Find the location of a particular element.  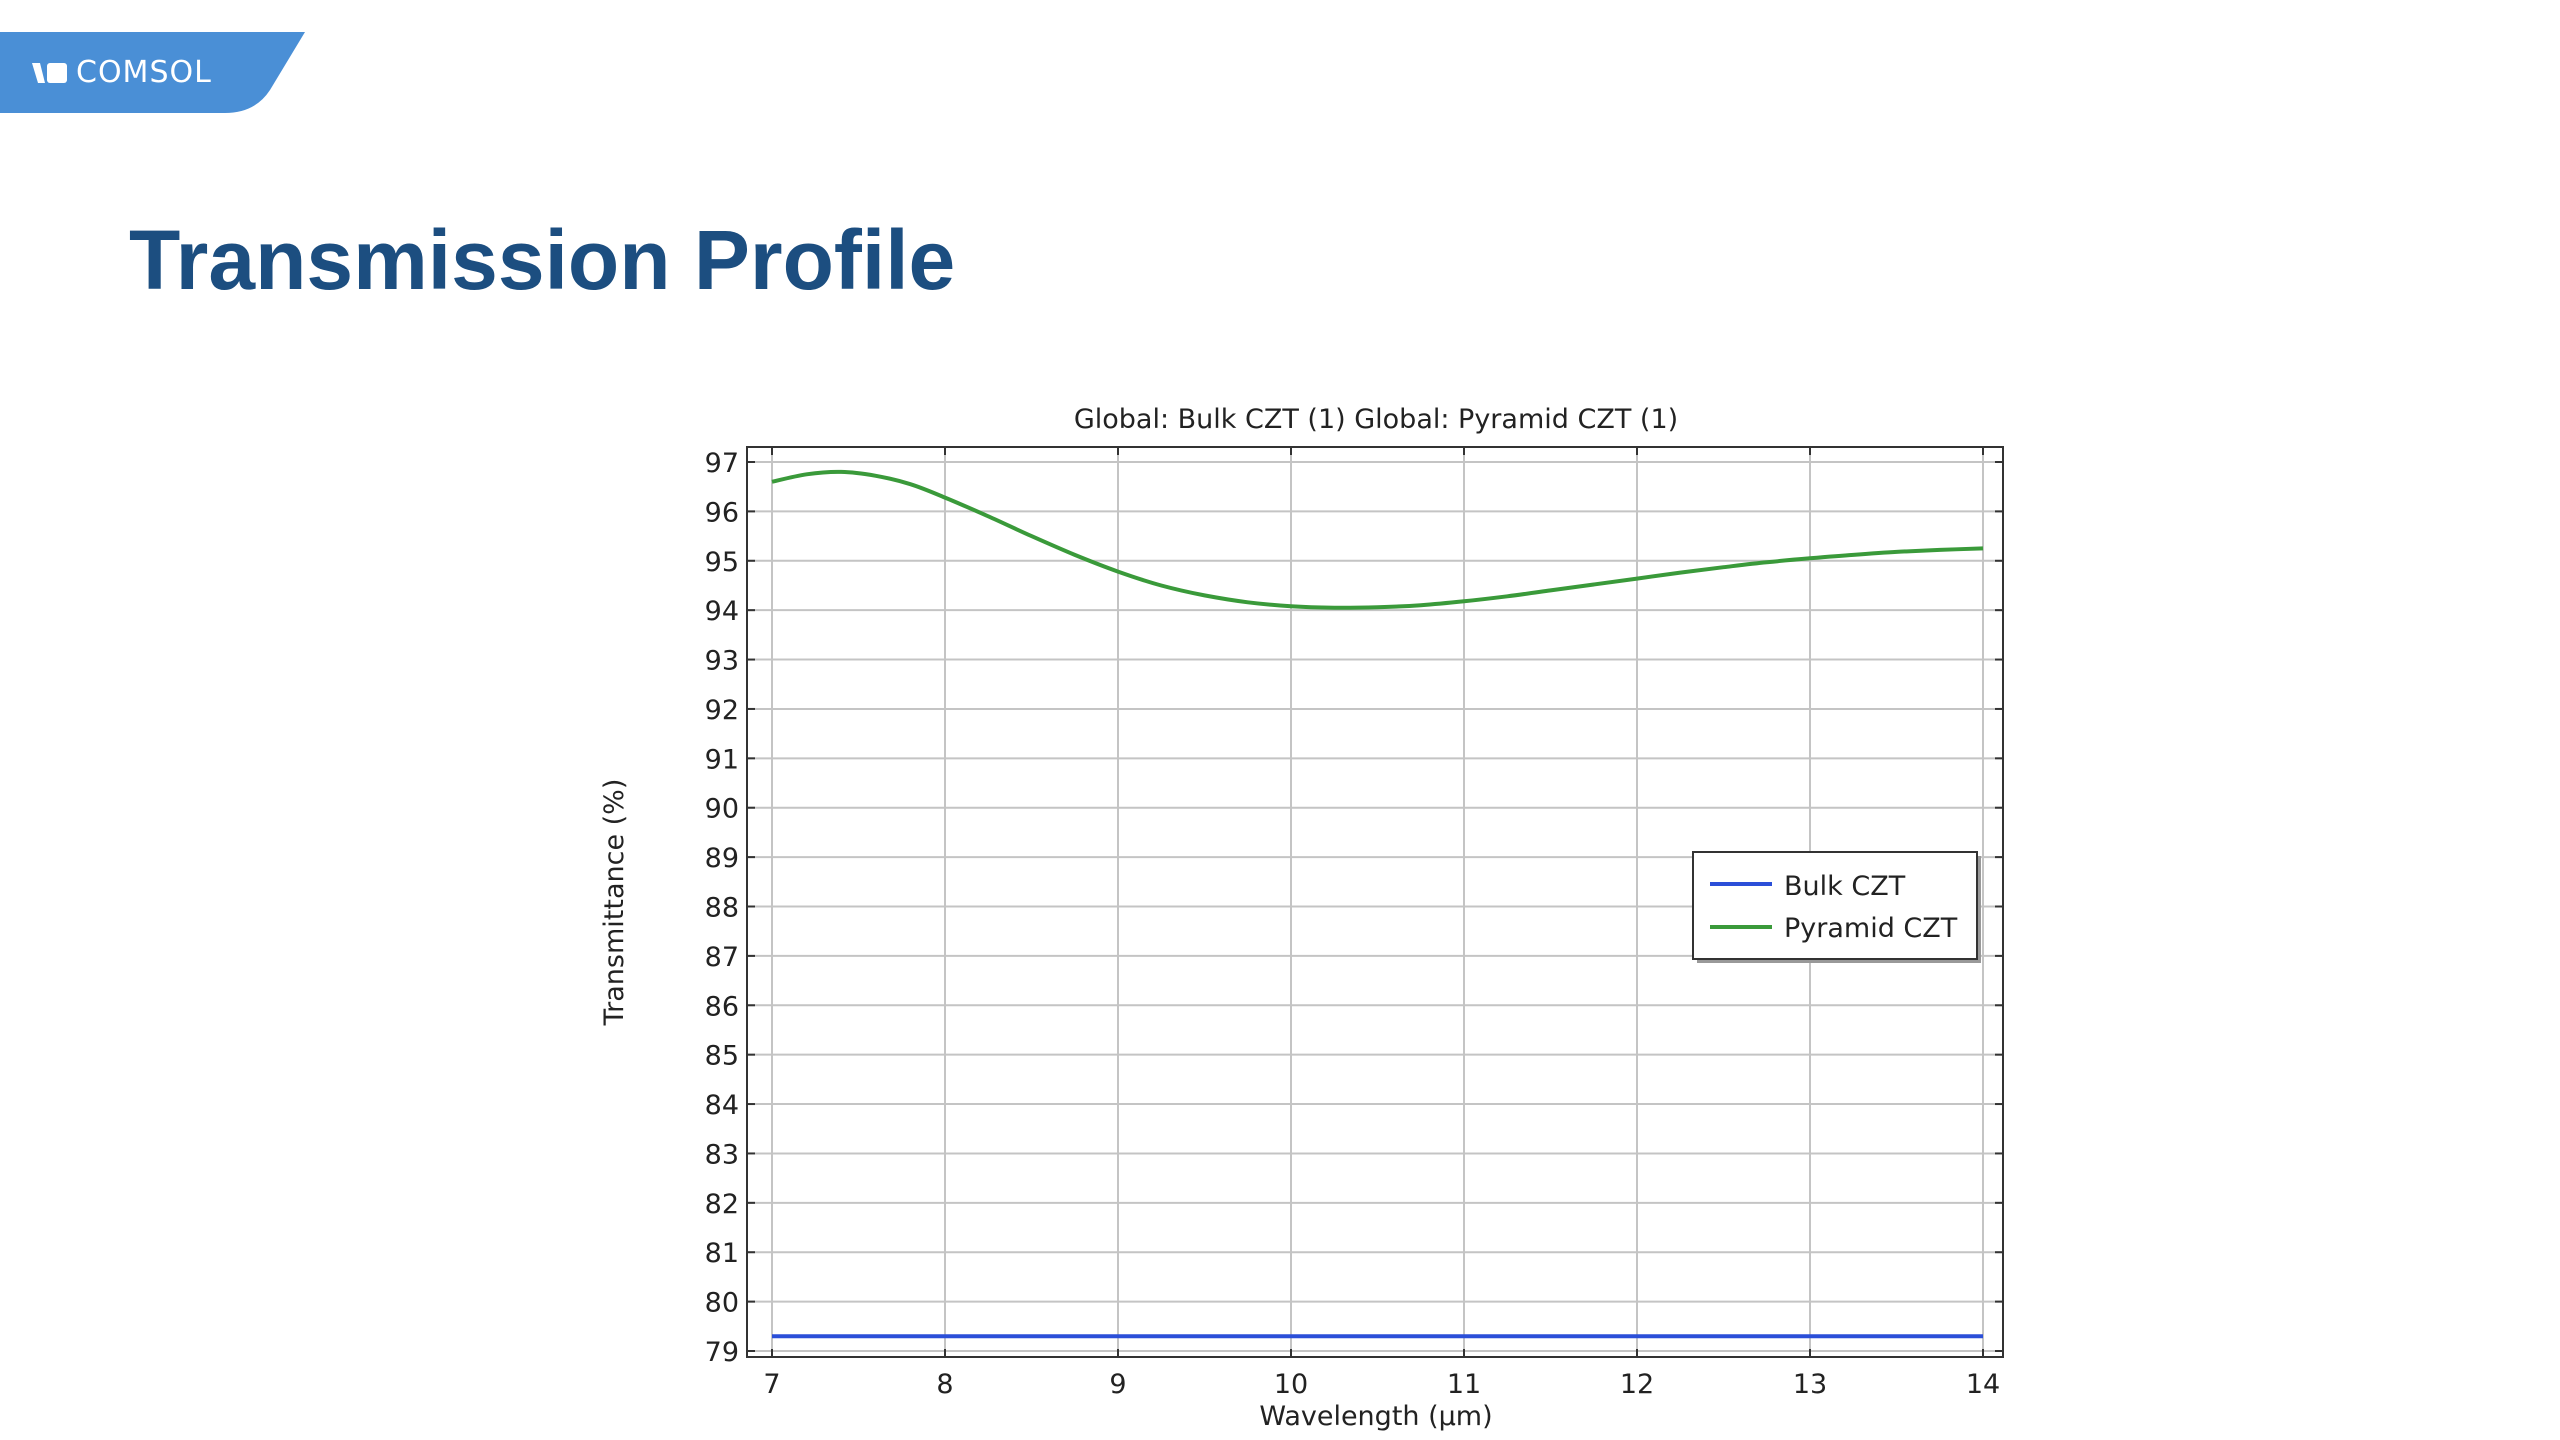

legend-label-pyramid-czt: Pyramid CZT is located at coordinates (1871, 928).